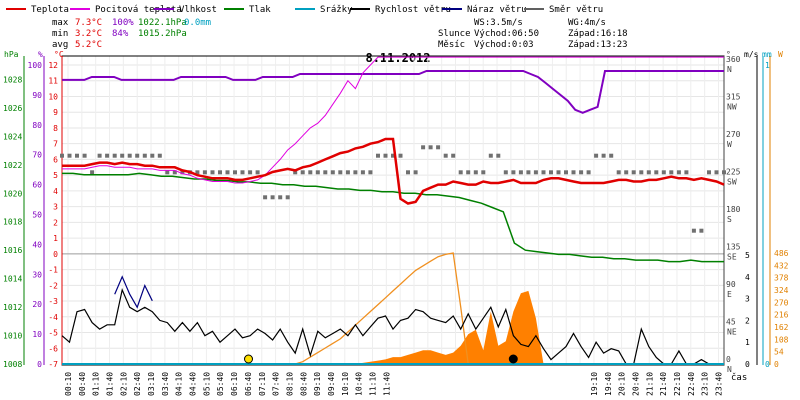 This screenshot has height=400, width=800. What do you see at coordinates (55, 128) in the screenshot?
I see `celsius-tick-label: 8` at bounding box center [55, 128].